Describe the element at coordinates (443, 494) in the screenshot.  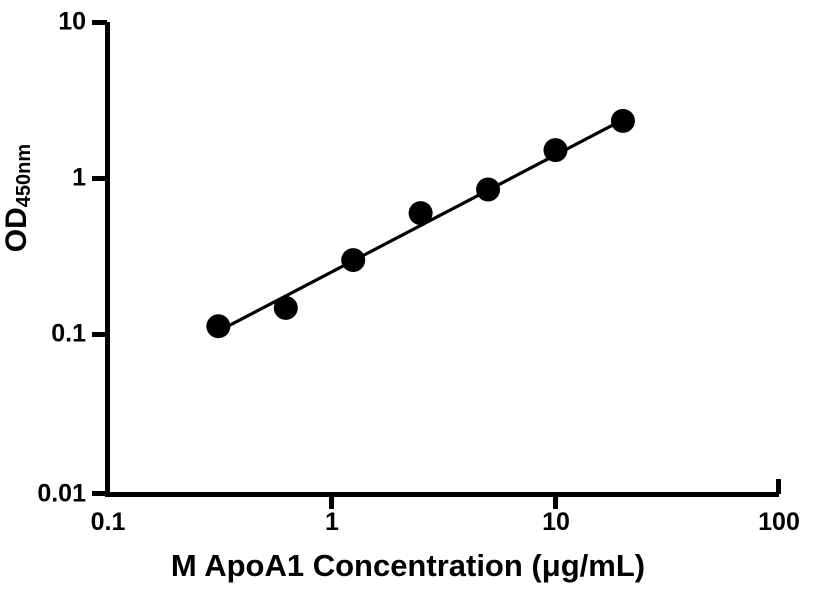
I see `x-tick-marks` at that location.